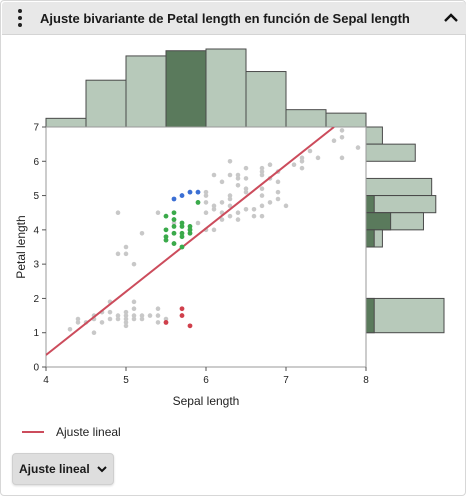 The image size is (468, 498). Describe the element at coordinates (36, 162) in the screenshot. I see `y-tick-label: 6` at that location.